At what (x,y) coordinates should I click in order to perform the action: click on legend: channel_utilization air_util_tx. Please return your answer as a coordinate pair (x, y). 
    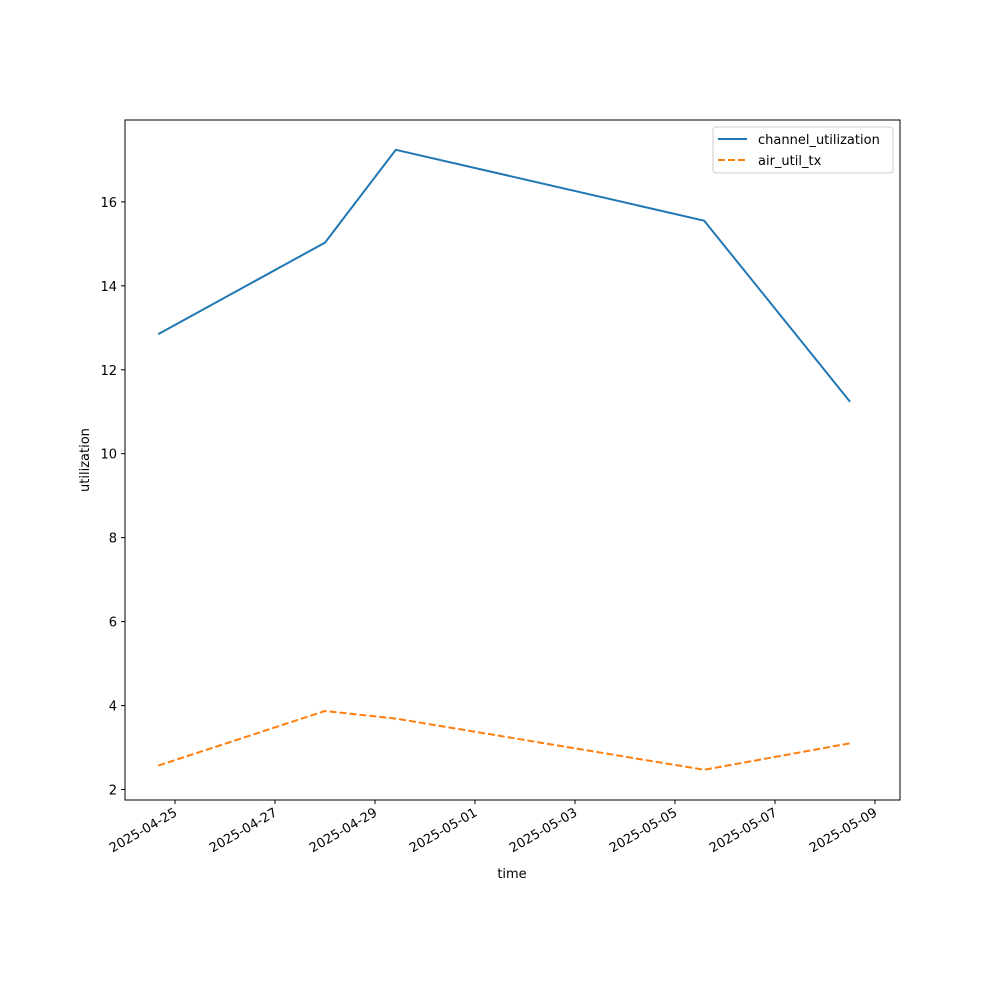
    Looking at the image, I should click on (803, 150).